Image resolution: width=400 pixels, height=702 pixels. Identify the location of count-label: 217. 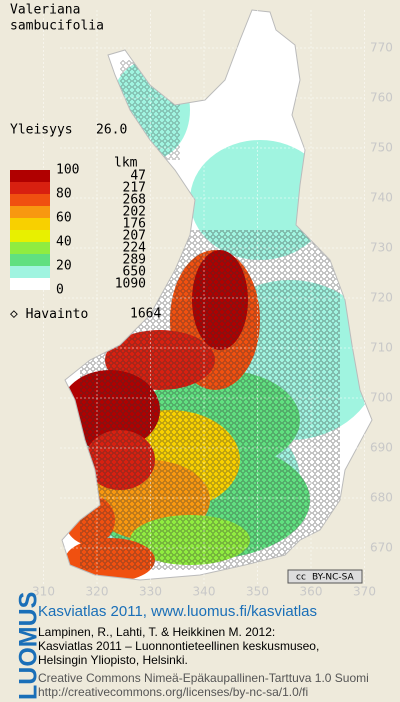
(134, 188).